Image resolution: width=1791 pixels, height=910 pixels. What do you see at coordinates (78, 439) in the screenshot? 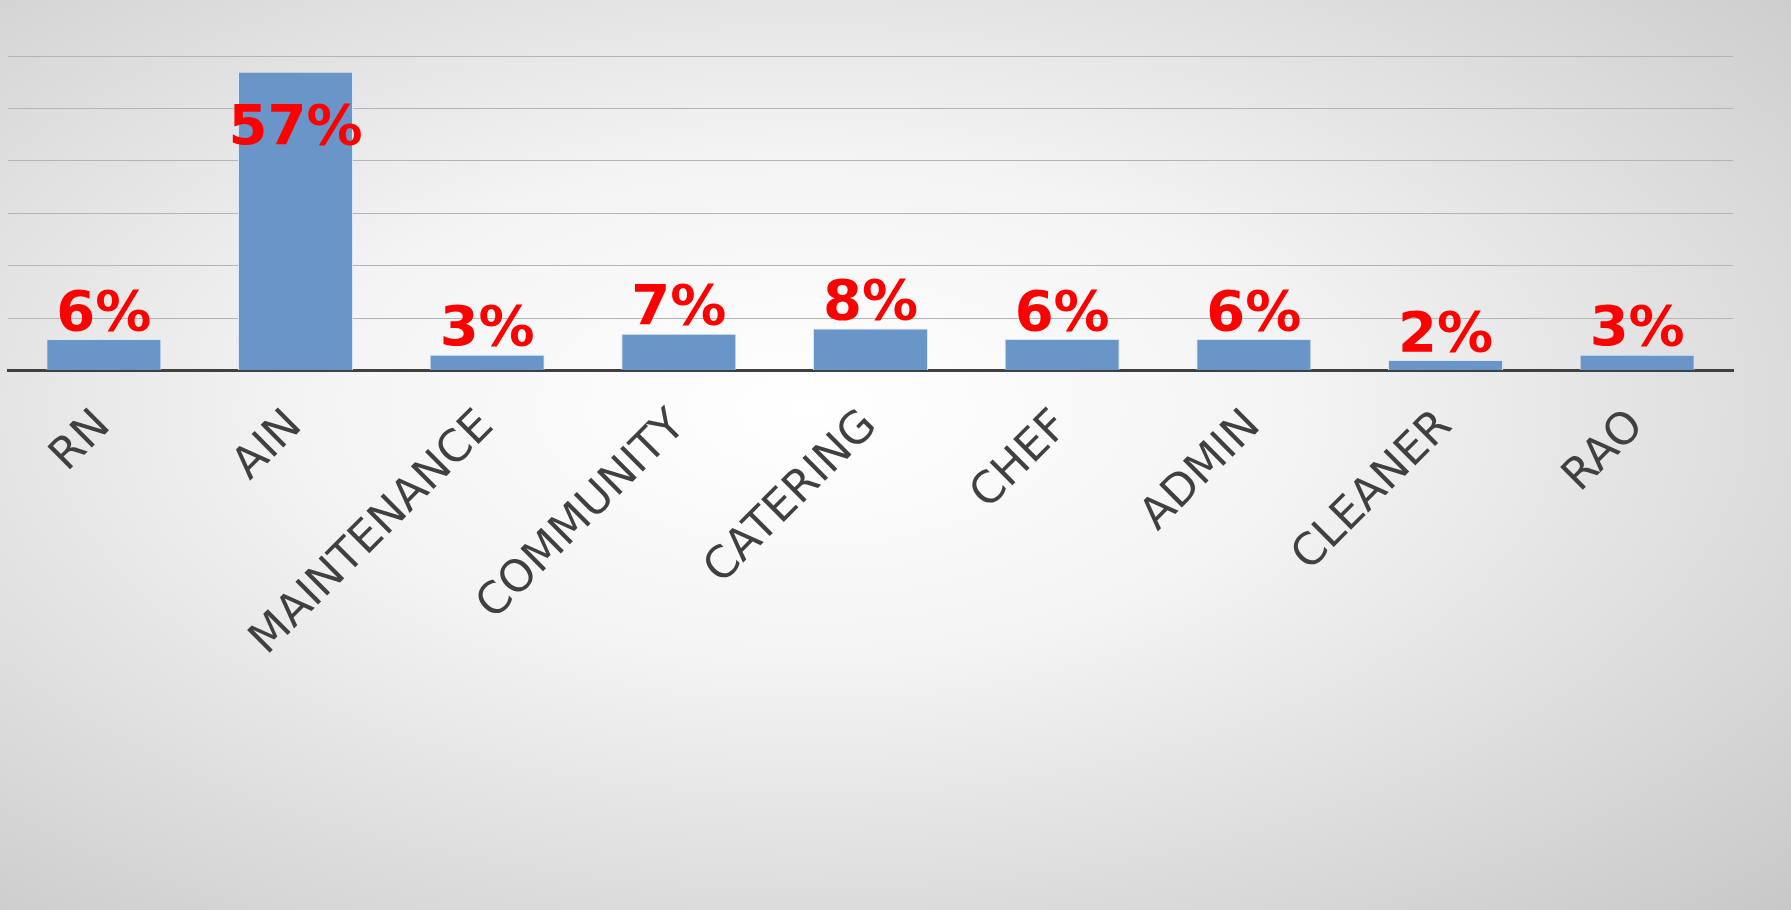
I see `x-tick-label: RN` at bounding box center [78, 439].